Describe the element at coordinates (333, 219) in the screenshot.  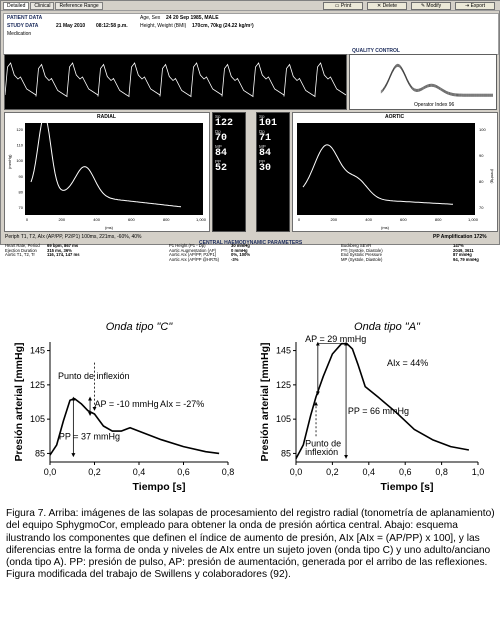
I see `aortic-x-tick: 200` at that location.